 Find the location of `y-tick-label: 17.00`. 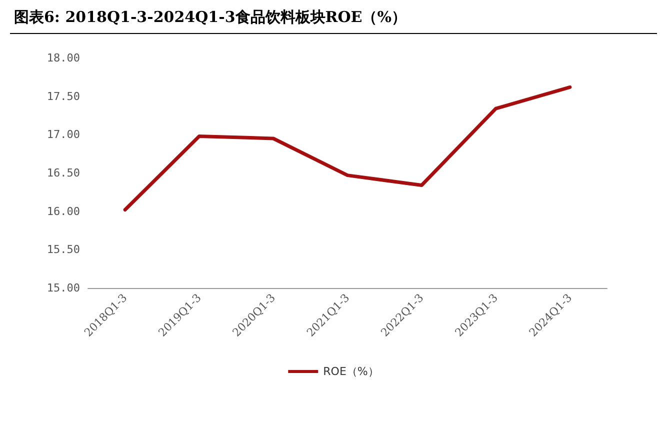

y-tick-label: 17.00 is located at coordinates (63, 135).